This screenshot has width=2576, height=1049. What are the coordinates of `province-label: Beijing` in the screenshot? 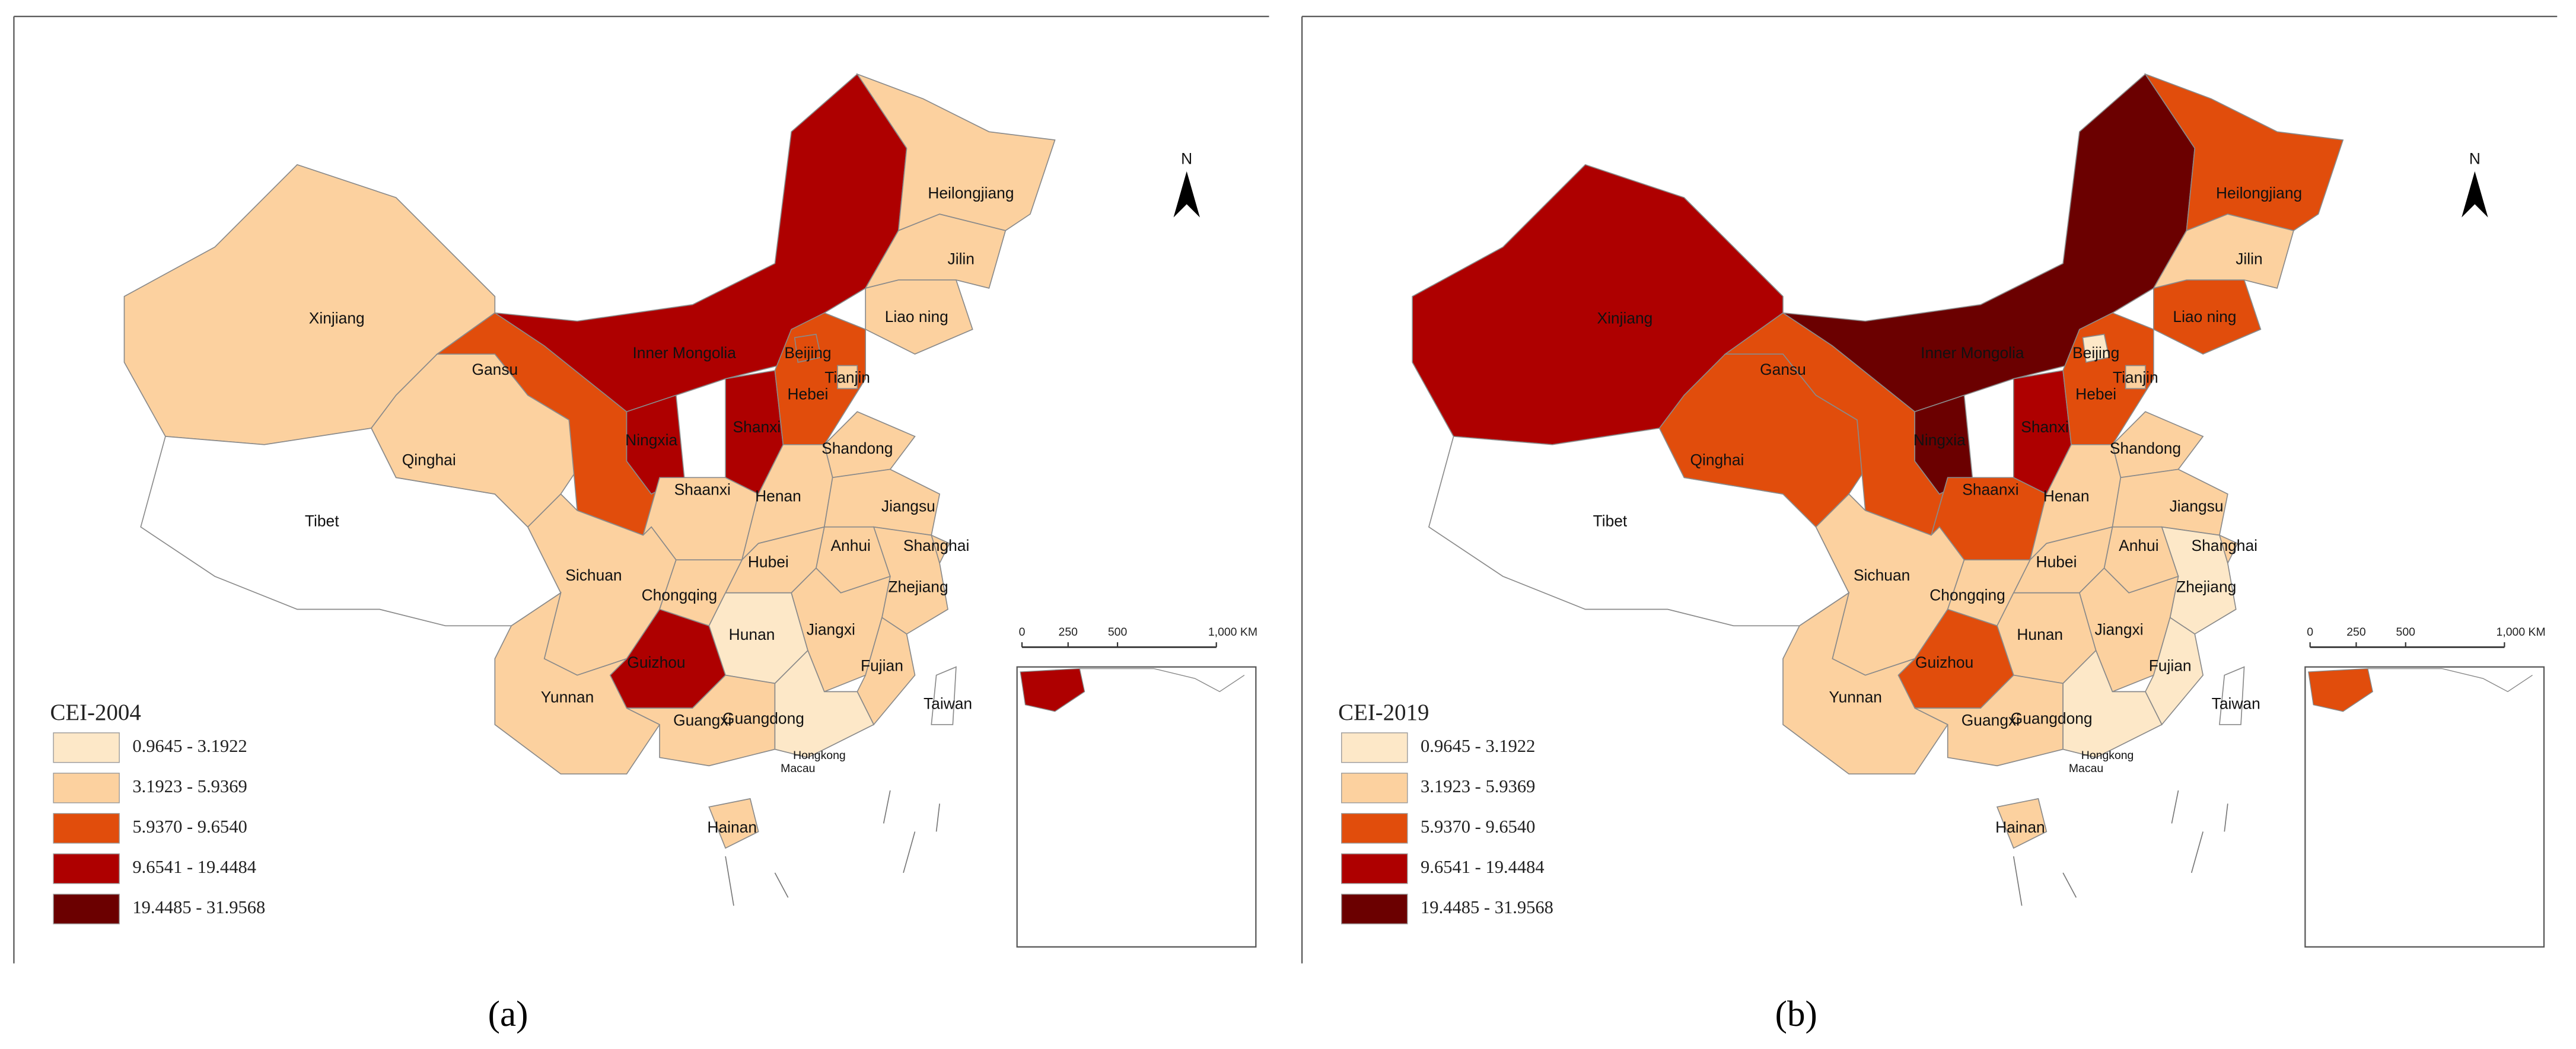 It's located at (807, 353).